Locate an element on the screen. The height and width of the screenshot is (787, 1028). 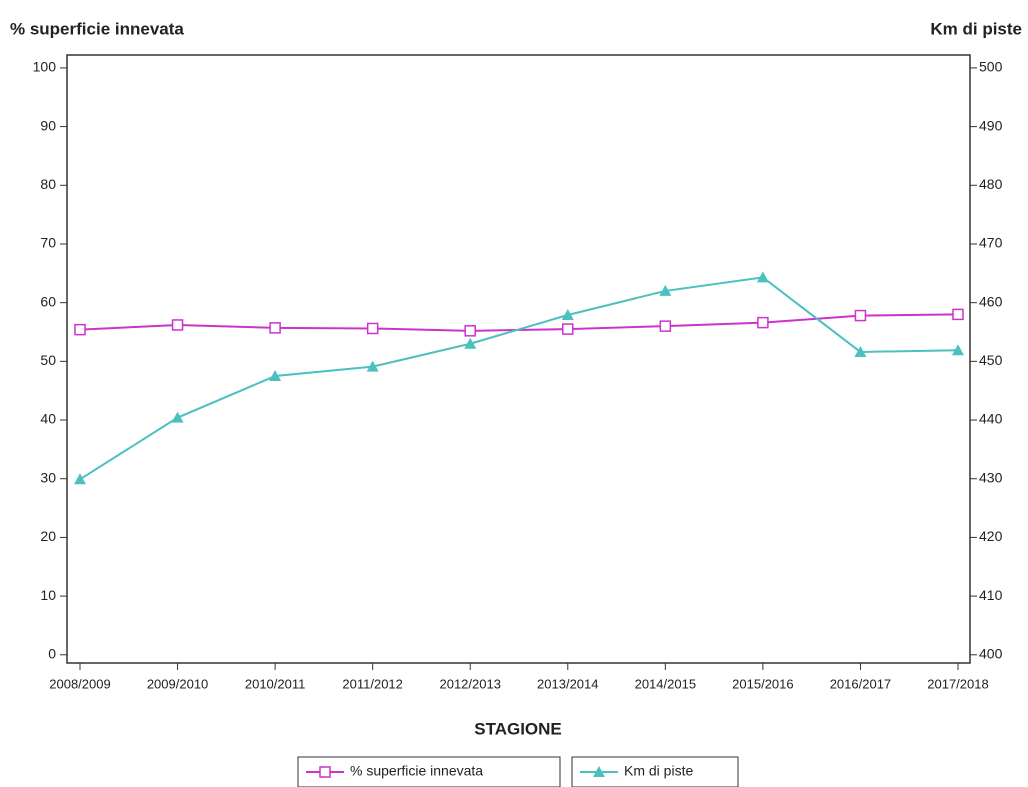
y-axis-title: % superficie innevata is located at coordinates (97, 28).